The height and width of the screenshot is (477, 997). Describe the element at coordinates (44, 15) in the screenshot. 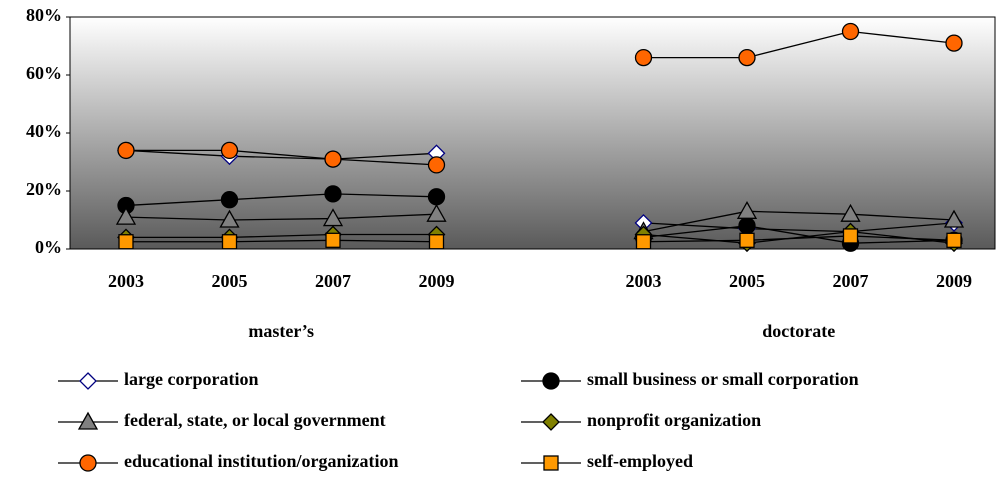

I see `y-tick-label: 80%` at that location.